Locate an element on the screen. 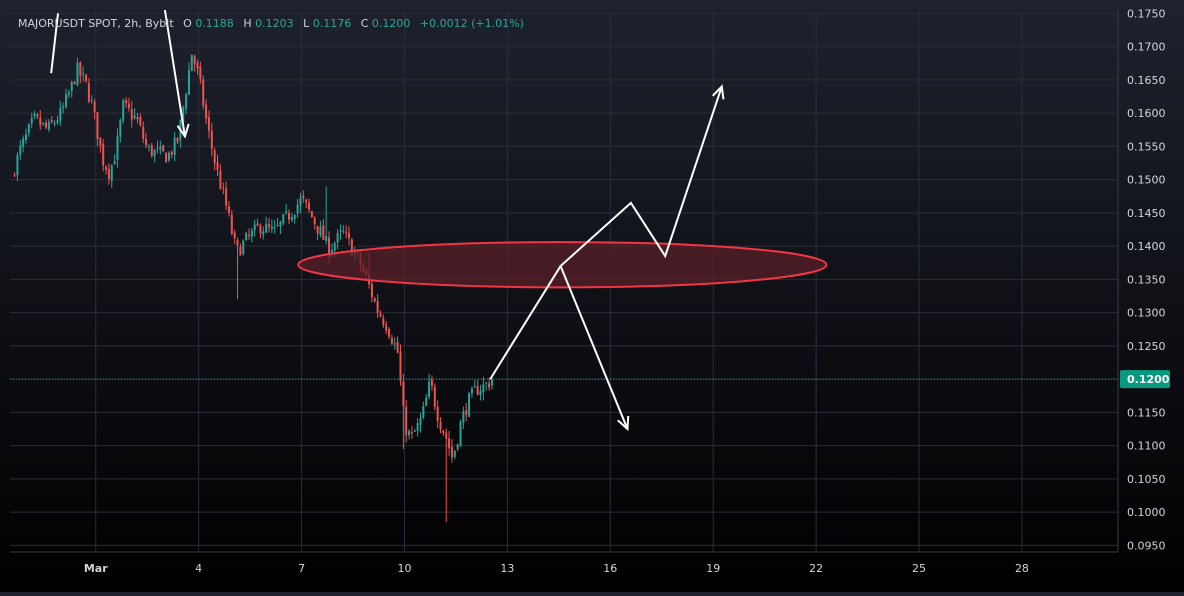  open-label: O is located at coordinates (187, 23).